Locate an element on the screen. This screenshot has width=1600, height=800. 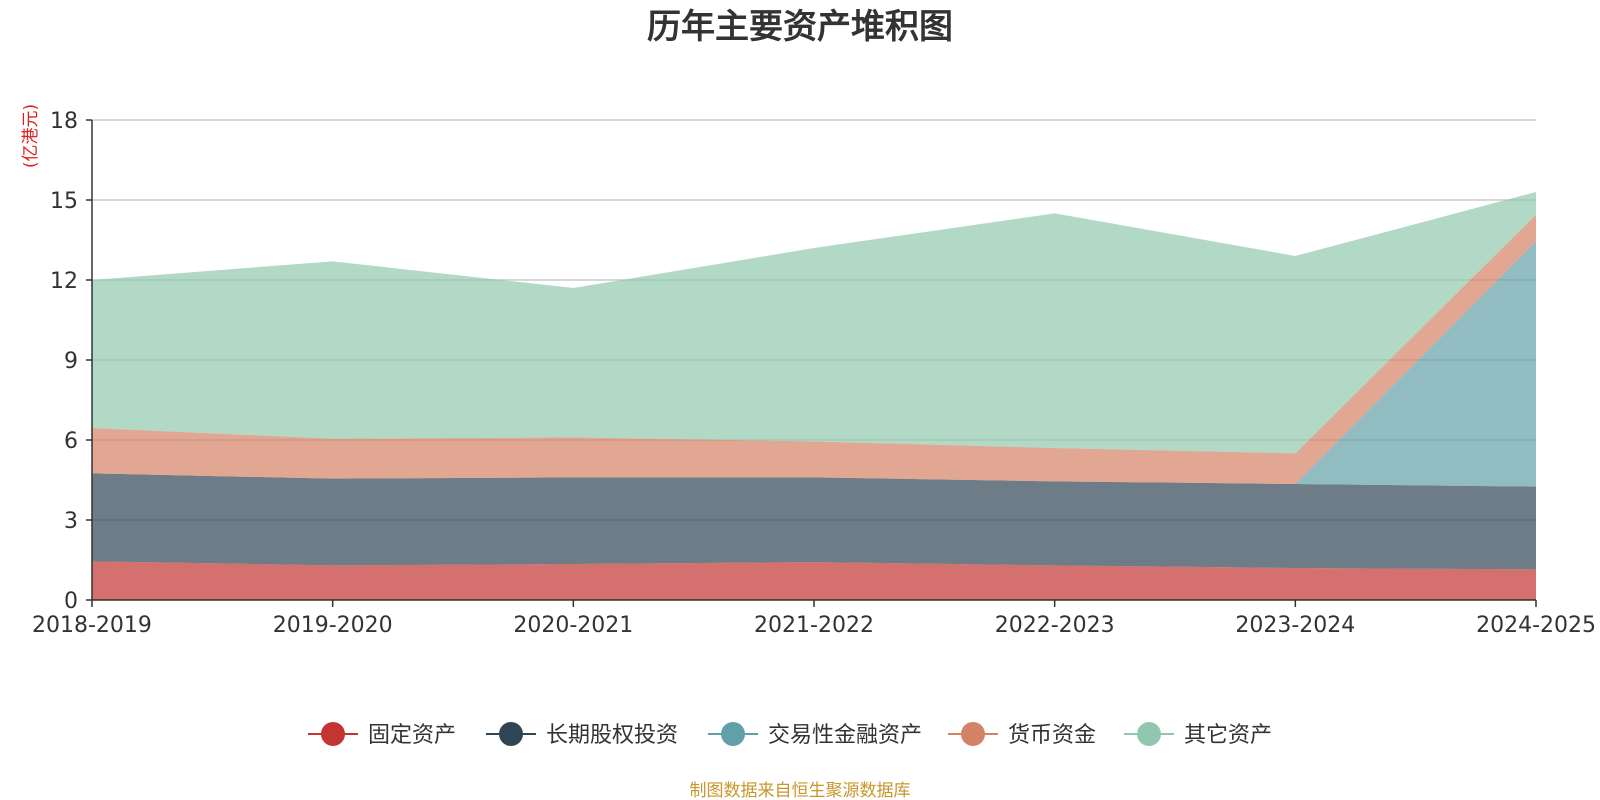
legend-label: 长期股权投资 is located at coordinates (612, 735).